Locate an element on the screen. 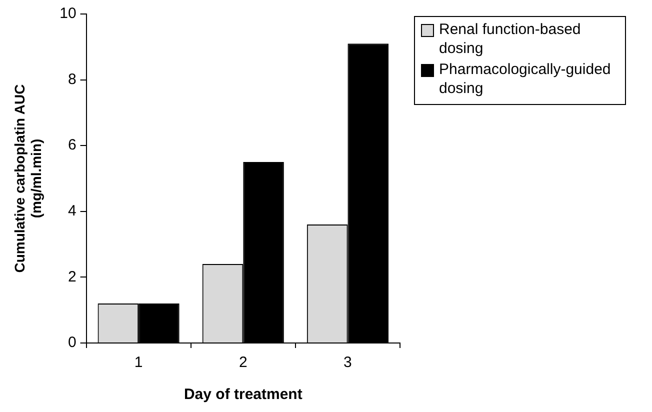 The width and height of the screenshot is (652, 412). y-tick-label: 2 is located at coordinates (72, 277).